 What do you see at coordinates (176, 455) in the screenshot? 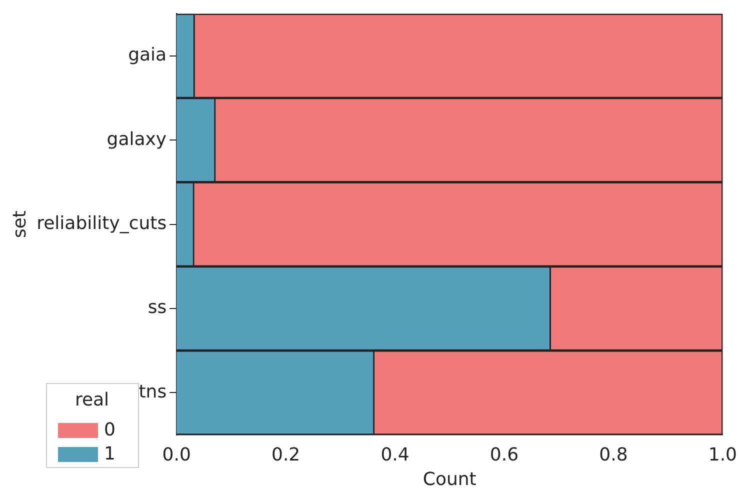
I see `x-tick-label: 0.0` at bounding box center [176, 455].